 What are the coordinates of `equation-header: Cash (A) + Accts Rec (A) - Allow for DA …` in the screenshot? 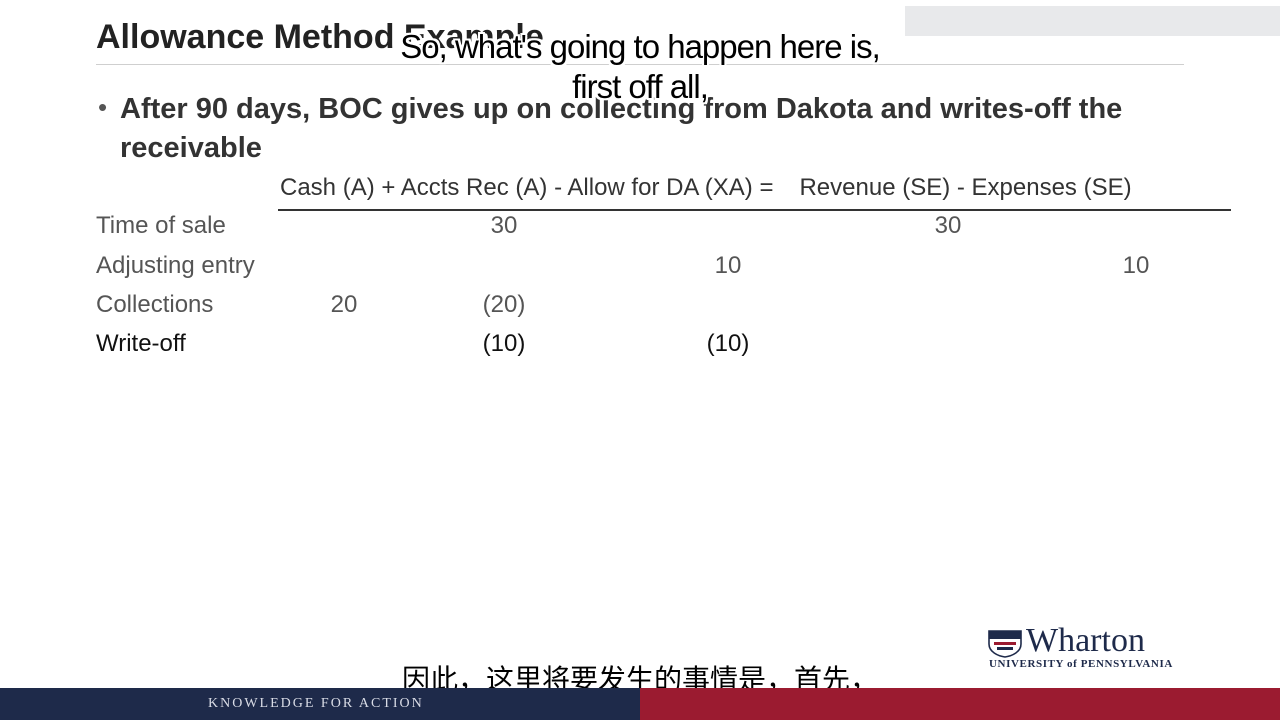 It's located at (706, 188).